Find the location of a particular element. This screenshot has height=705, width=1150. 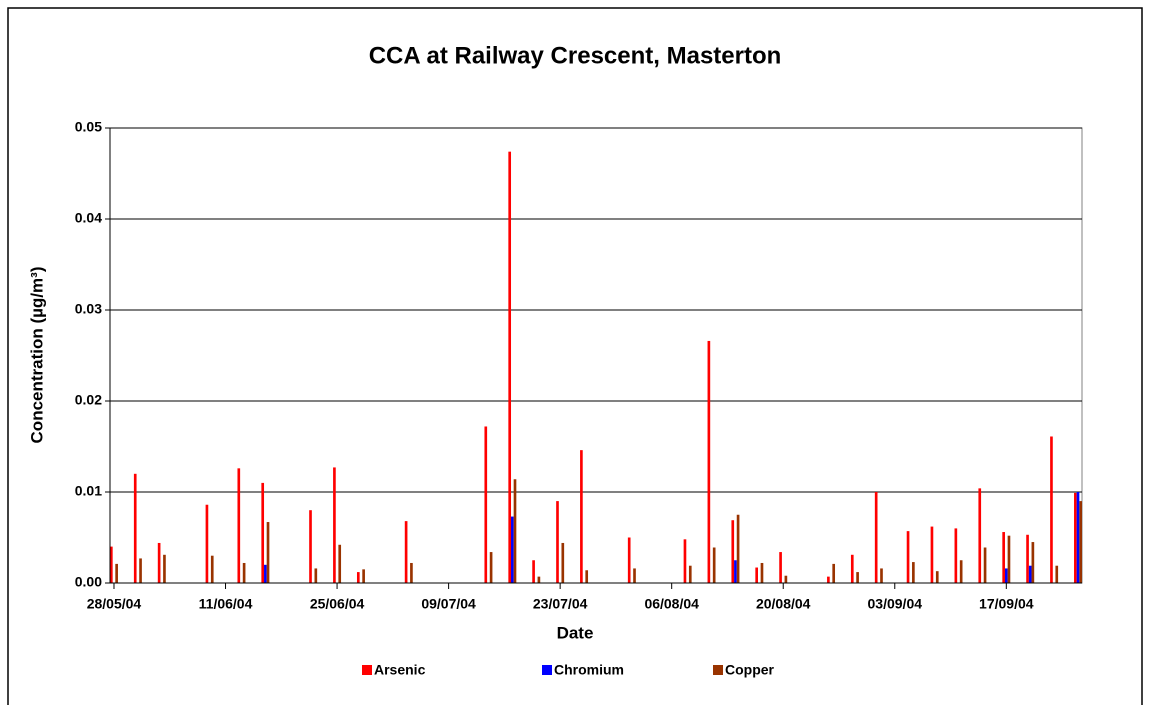

y-tick-label: 0.01 is located at coordinates (88, 491).